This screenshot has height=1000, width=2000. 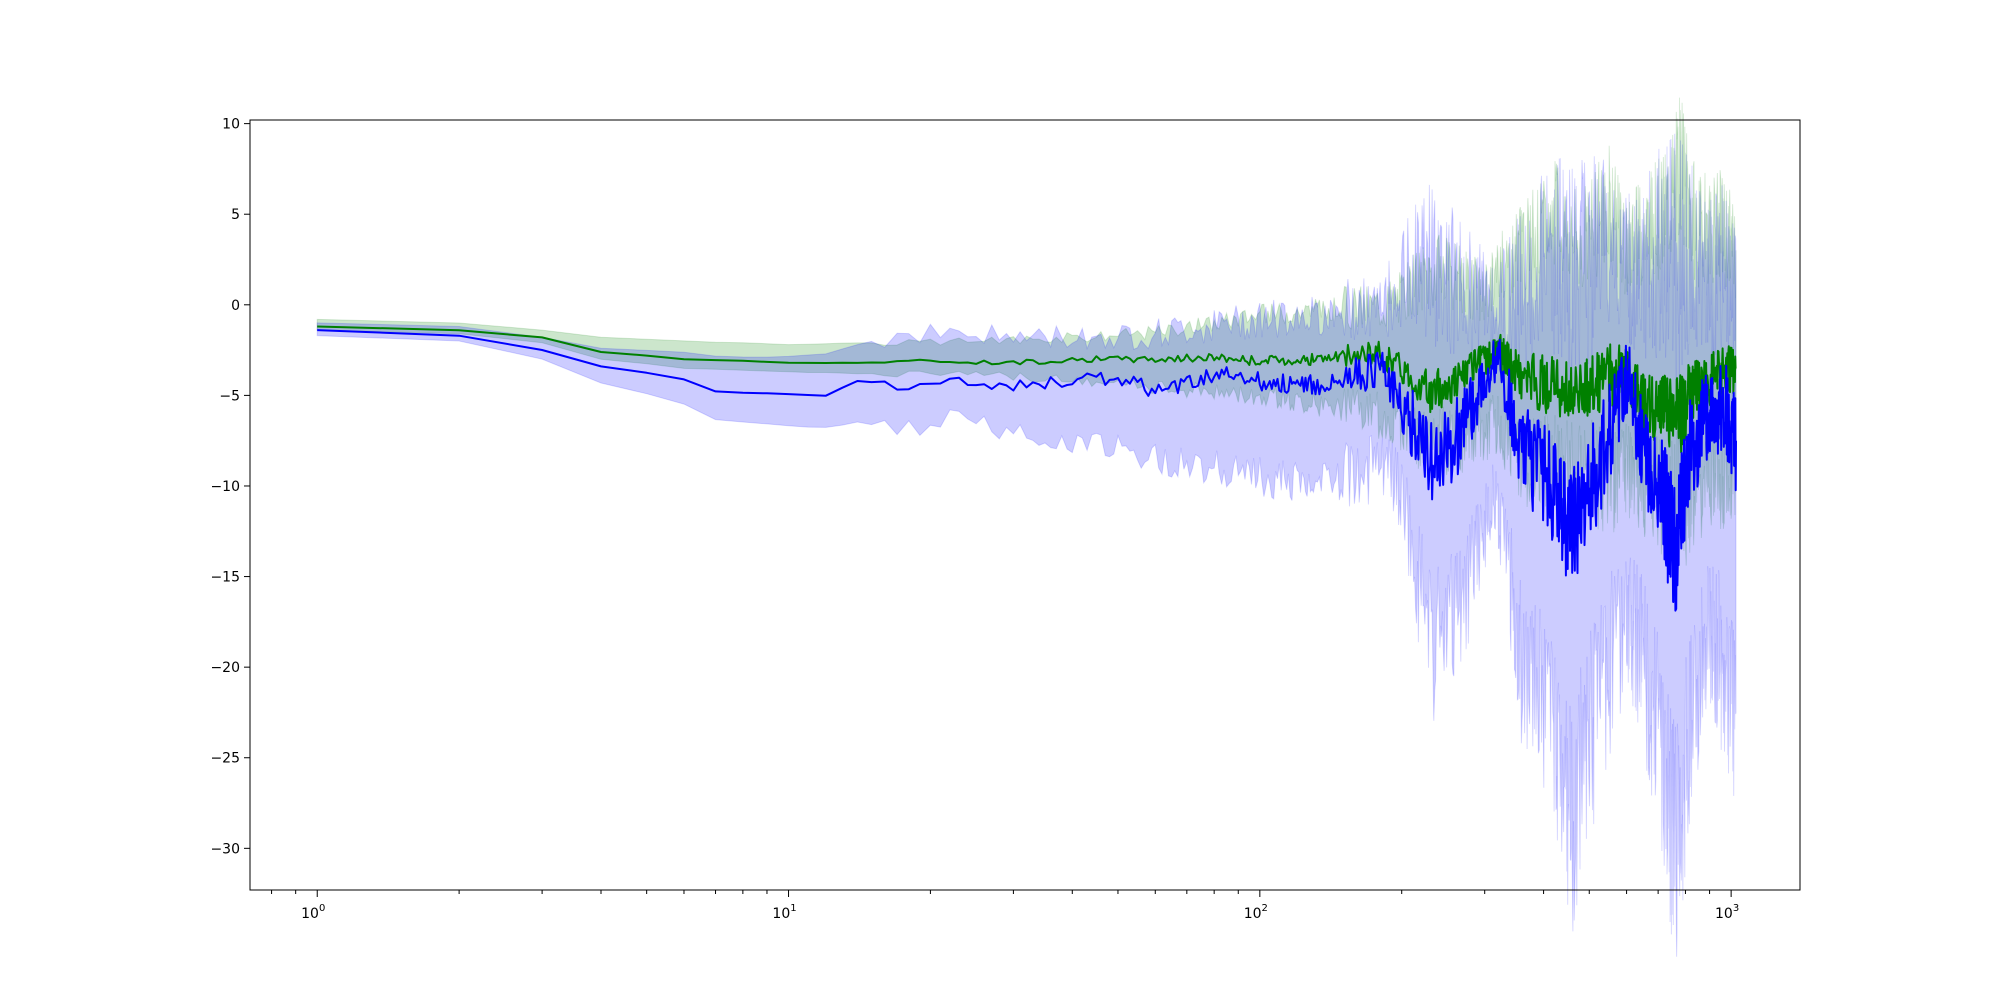 I want to click on y-tick-label: 5, so click(x=235, y=215).